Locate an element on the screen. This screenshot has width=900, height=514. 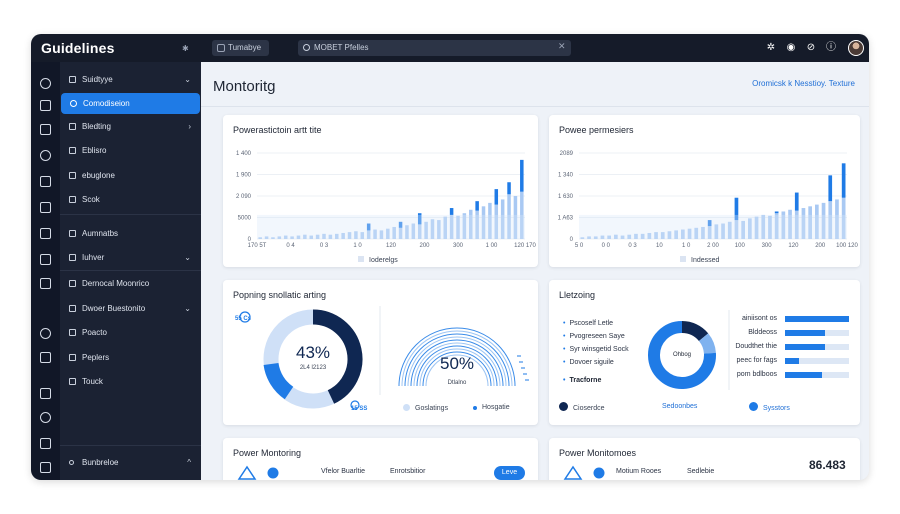
dashboard-icon is located at coordinates (45, 83).